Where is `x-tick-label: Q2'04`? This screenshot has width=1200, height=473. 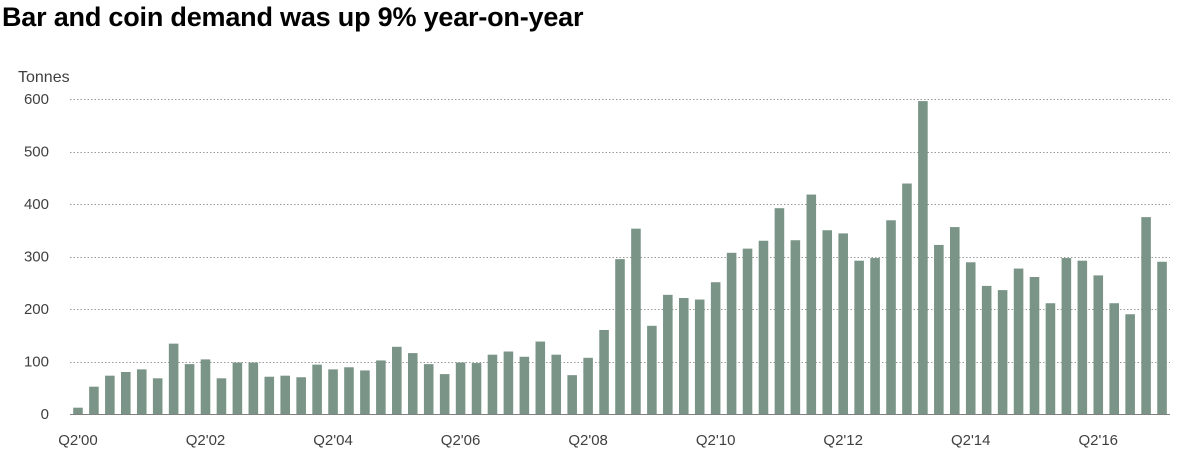 x-tick-label: Q2'04 is located at coordinates (333, 440).